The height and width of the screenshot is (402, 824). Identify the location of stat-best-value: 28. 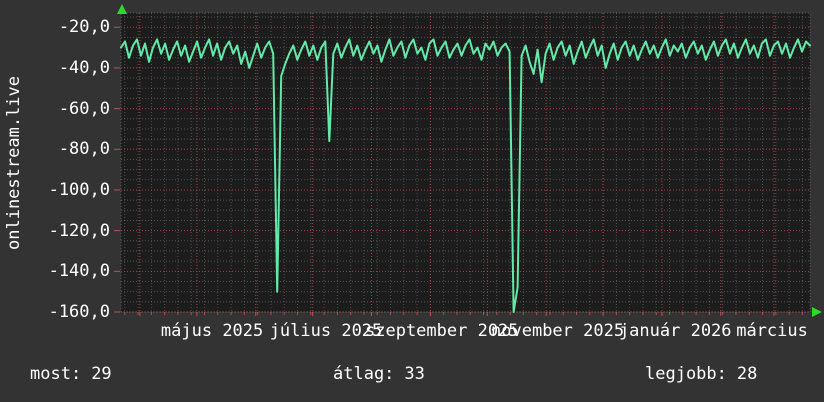
(747, 374).